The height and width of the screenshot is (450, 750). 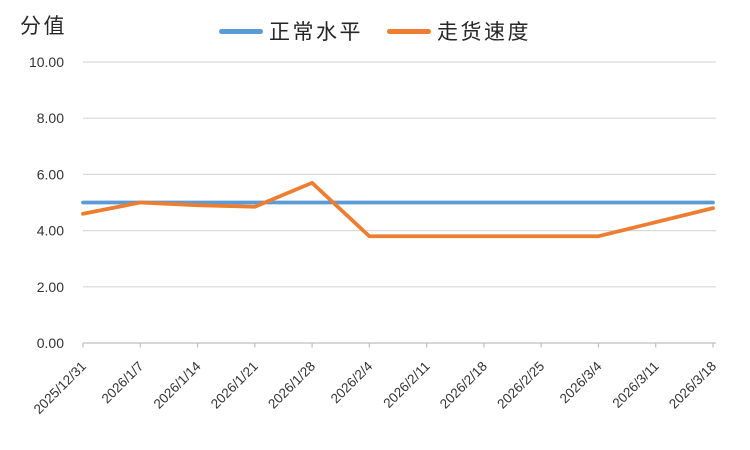 What do you see at coordinates (46, 62) in the screenshot?
I see `y-tick-label: 10.00` at bounding box center [46, 62].